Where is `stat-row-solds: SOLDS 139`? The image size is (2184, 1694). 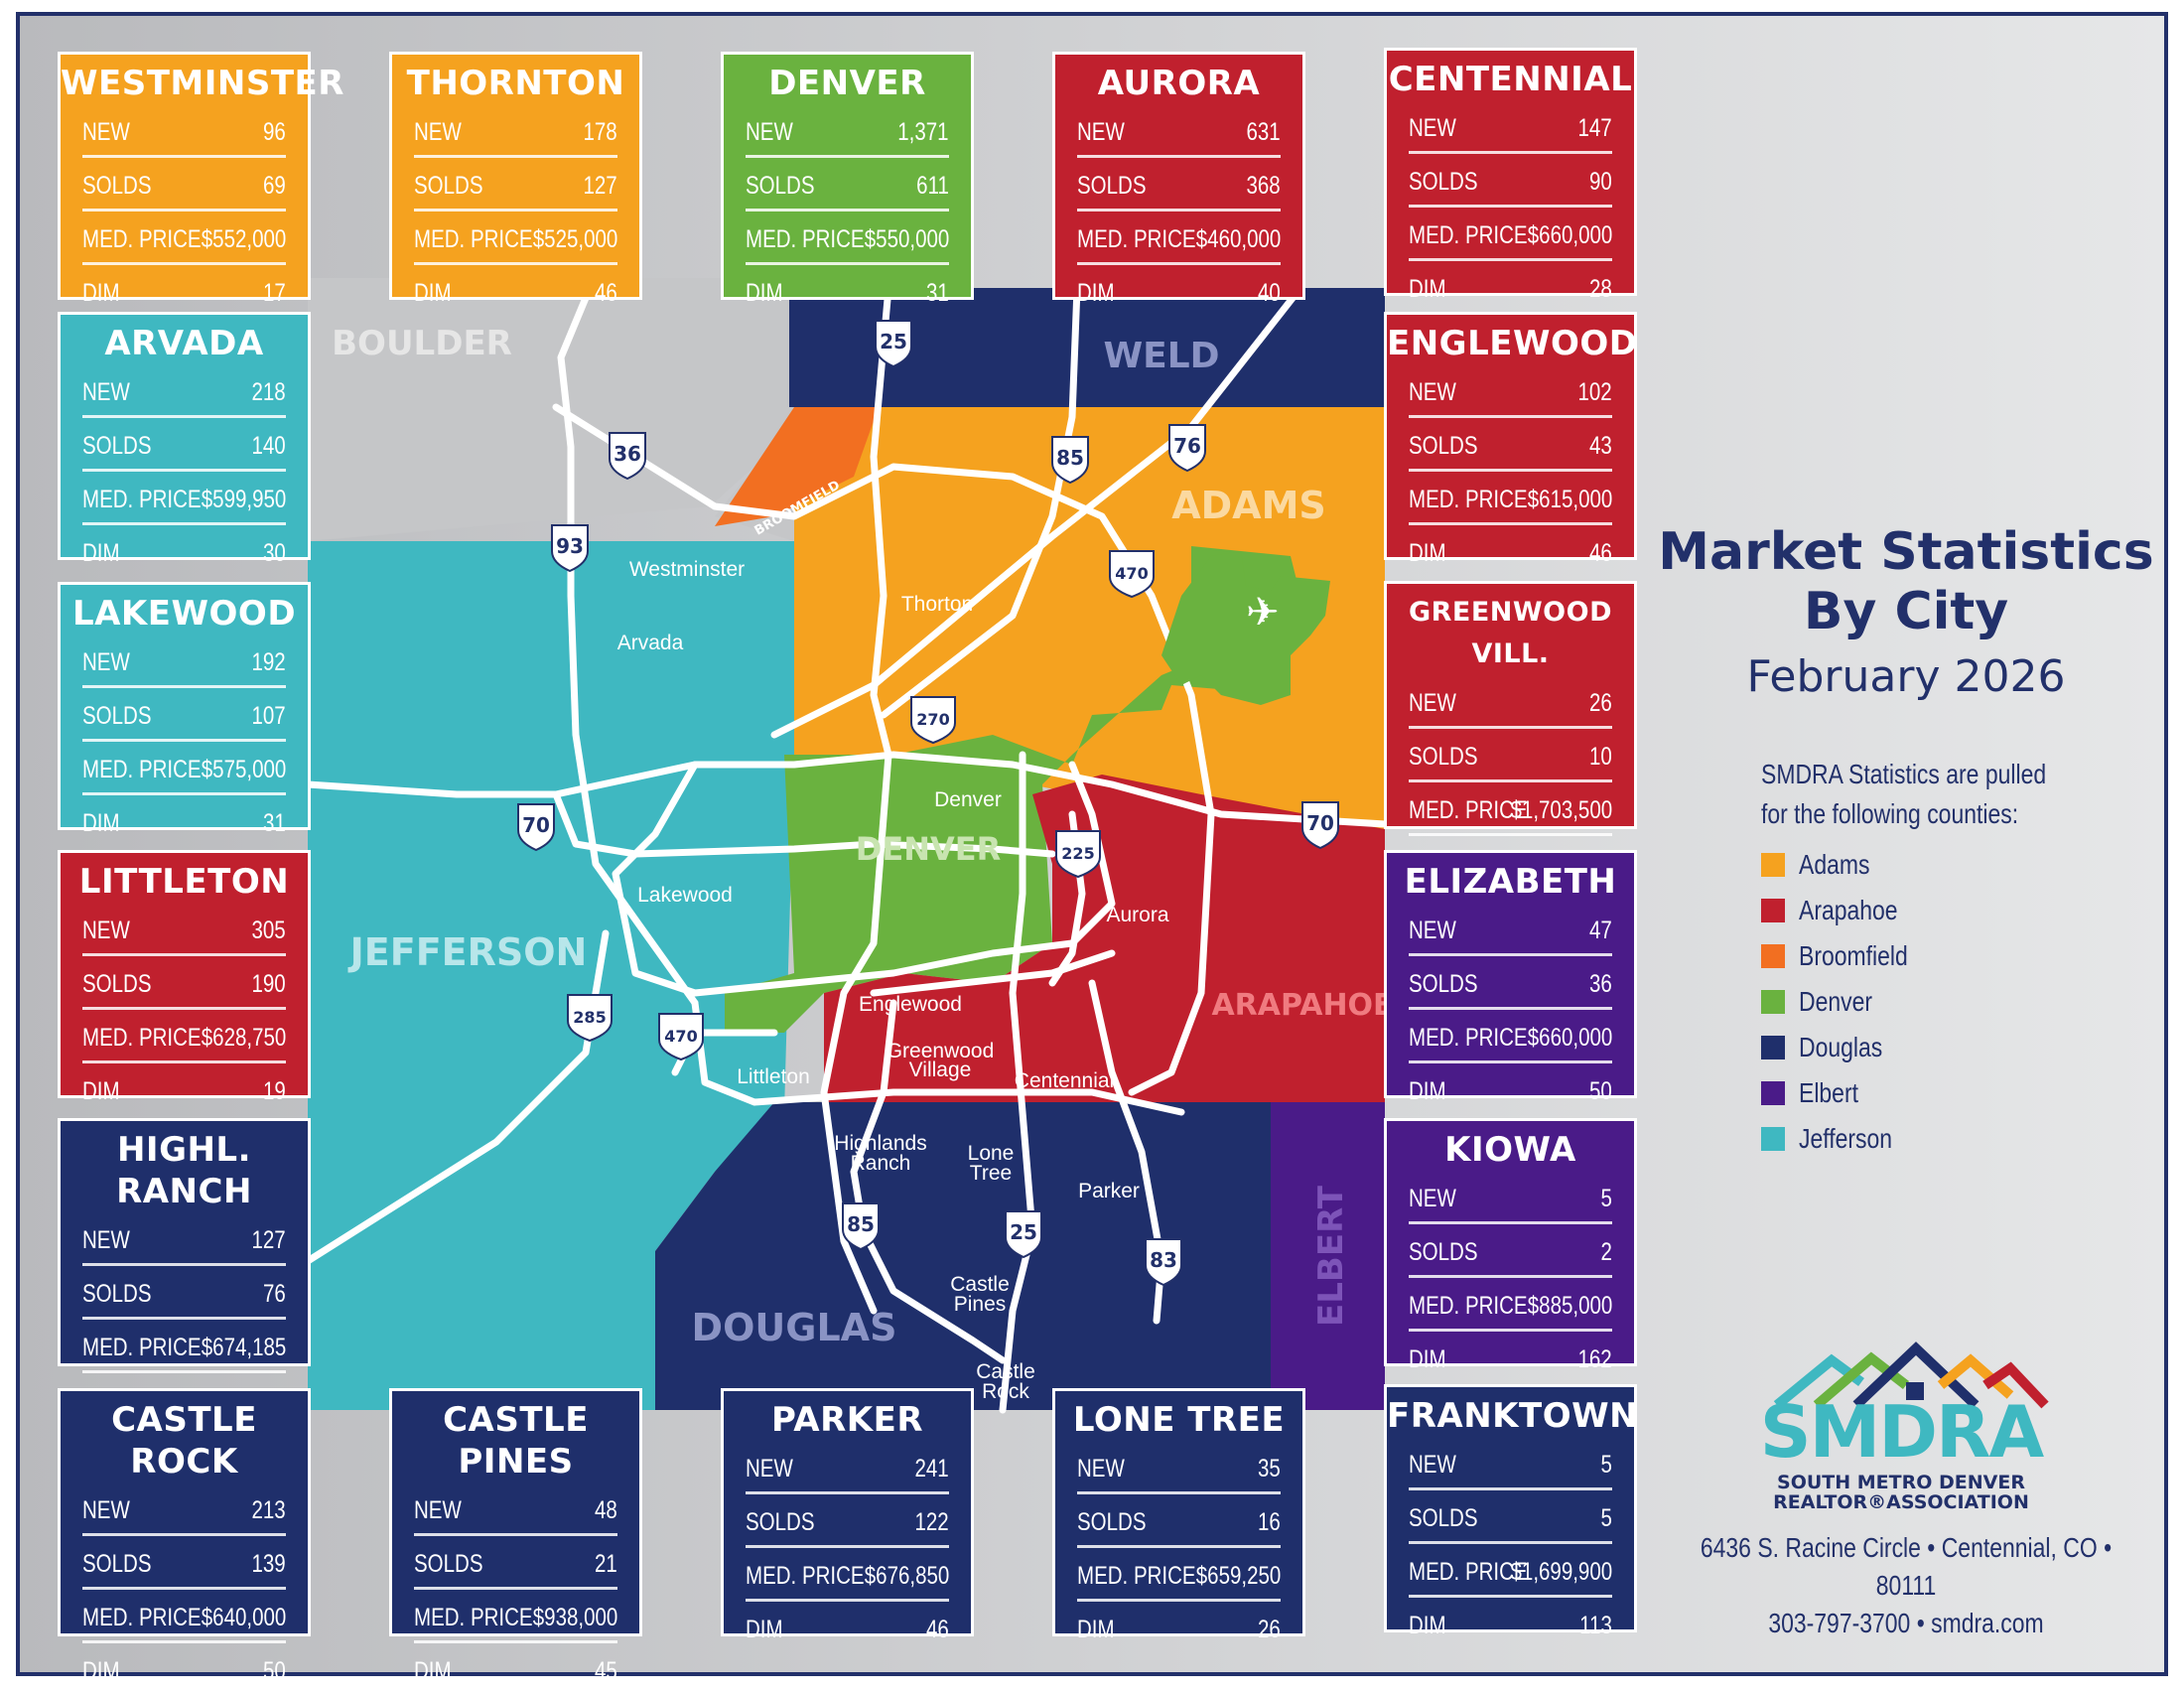
stat-row-solds: SOLDS 139 is located at coordinates (184, 1563).